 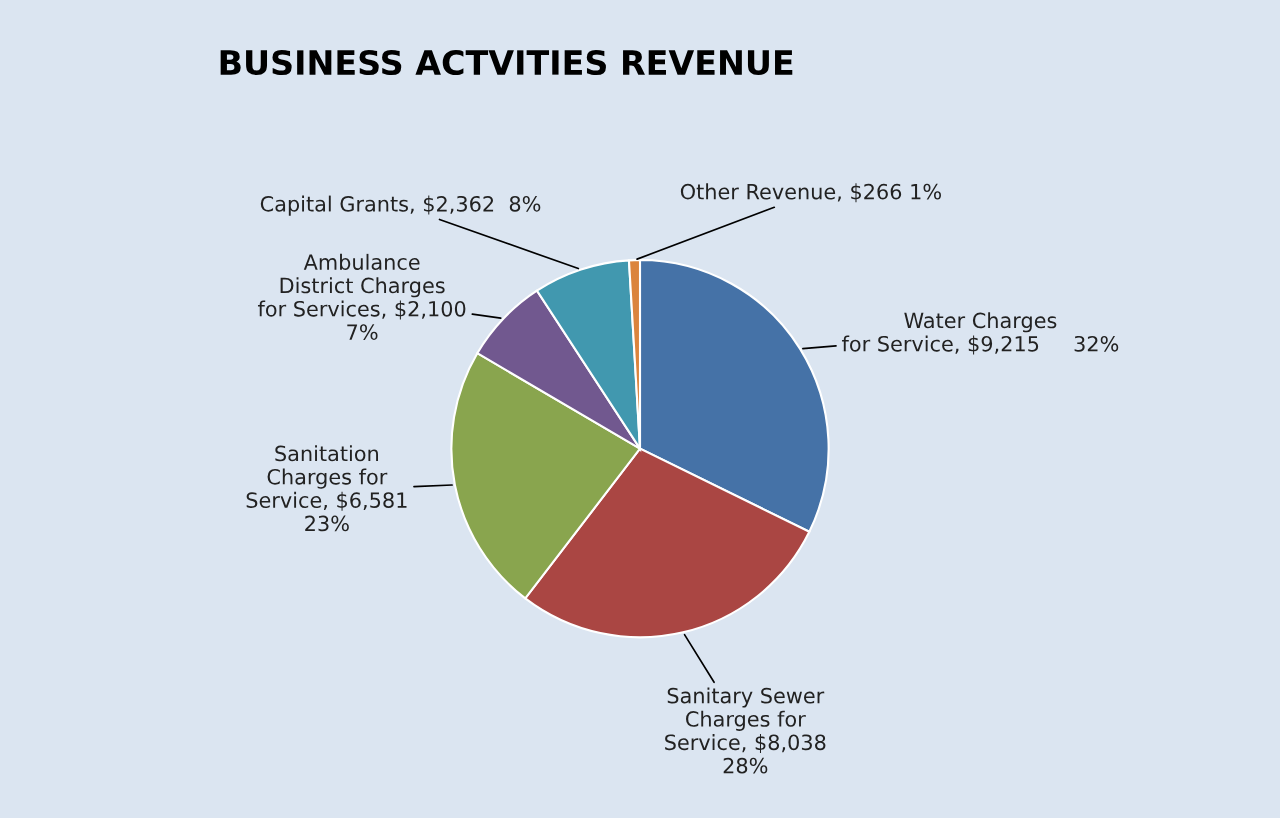 What do you see at coordinates (745, 730) in the screenshot?
I see `slice-label: Sanitary Sewer Charges for Service, $8,038 28%` at bounding box center [745, 730].